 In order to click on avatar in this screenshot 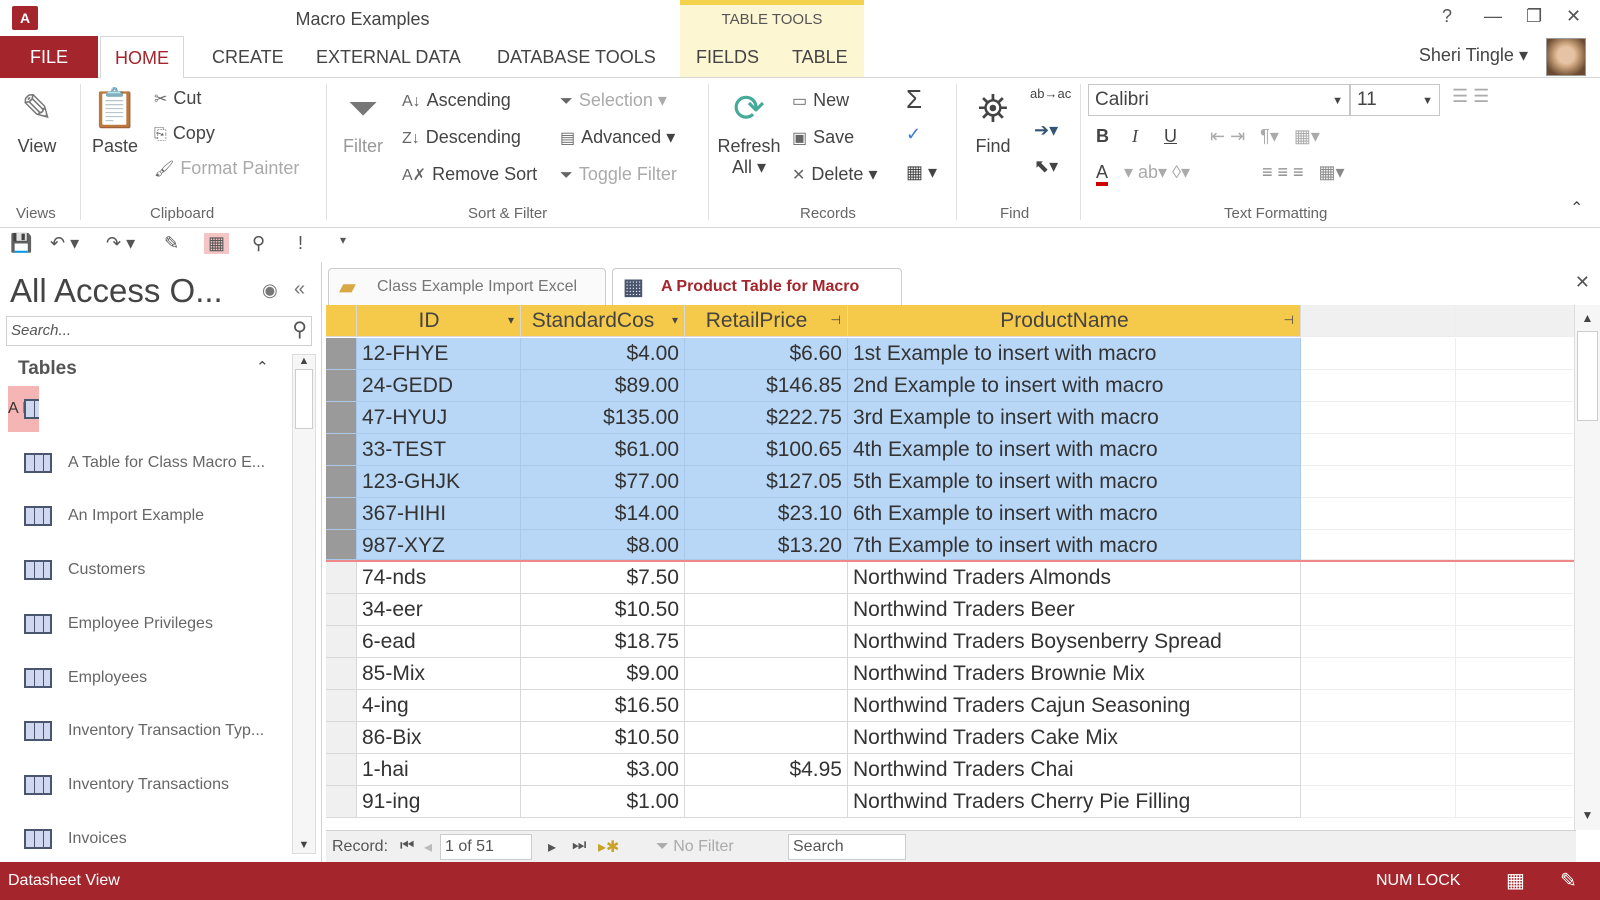, I will do `click(1566, 57)`.